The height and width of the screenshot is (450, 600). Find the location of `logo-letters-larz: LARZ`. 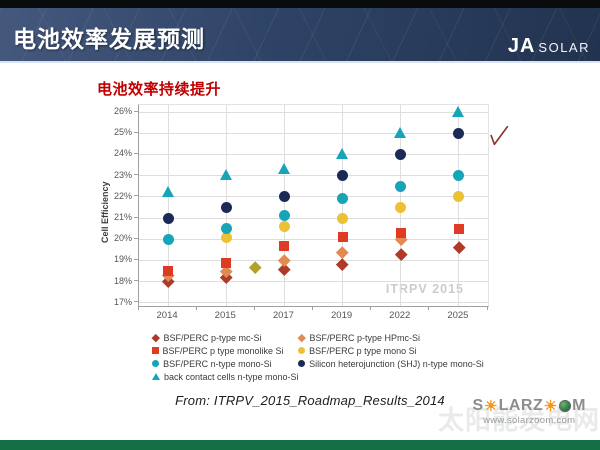

logo-letters-larz: LARZ is located at coordinates (521, 405).